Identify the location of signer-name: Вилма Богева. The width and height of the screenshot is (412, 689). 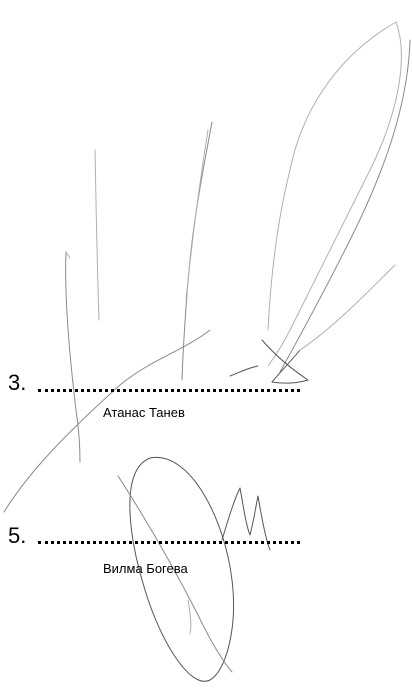
(145, 568).